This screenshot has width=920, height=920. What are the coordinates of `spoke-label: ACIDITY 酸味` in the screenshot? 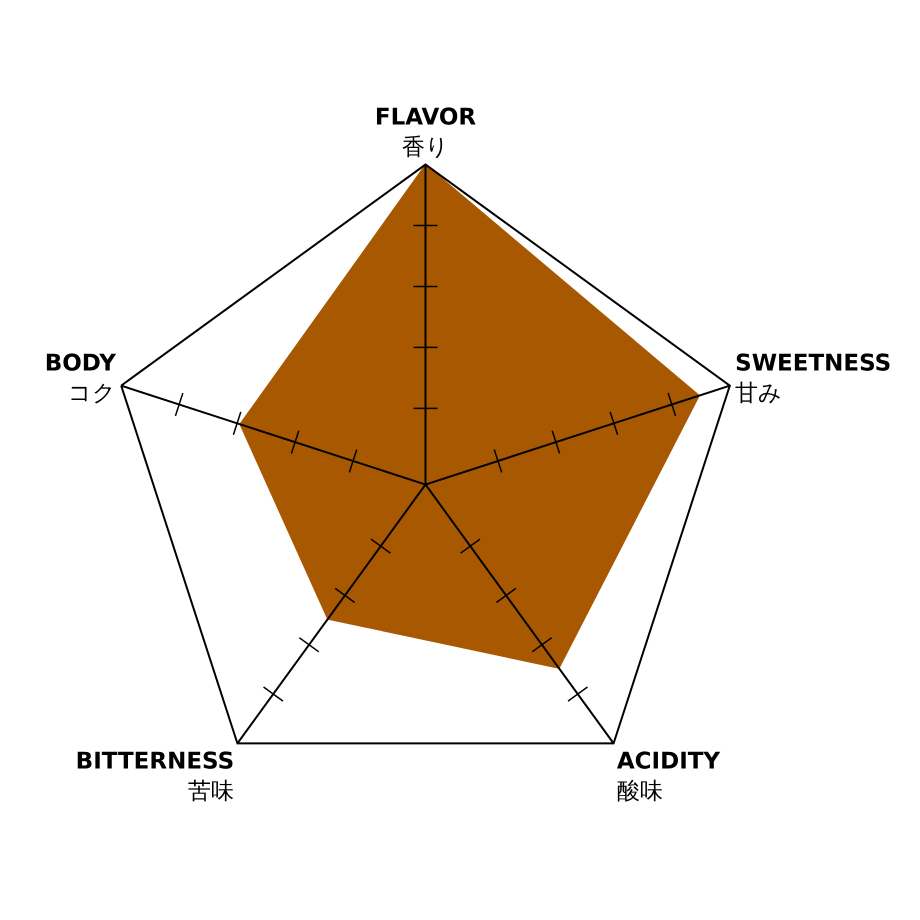 It's located at (668, 776).